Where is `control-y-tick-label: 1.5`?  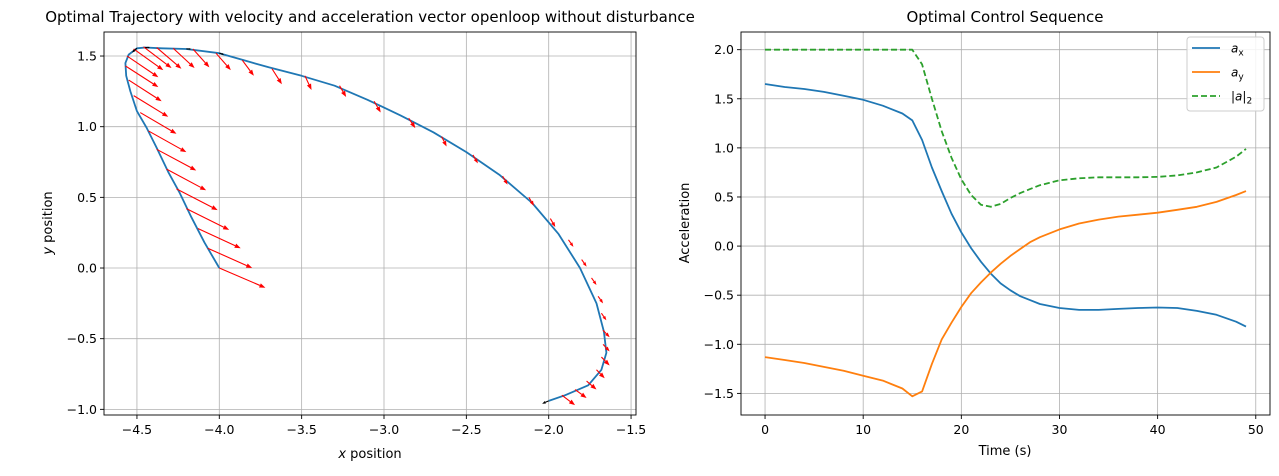 control-y-tick-label: 1.5 is located at coordinates (724, 98).